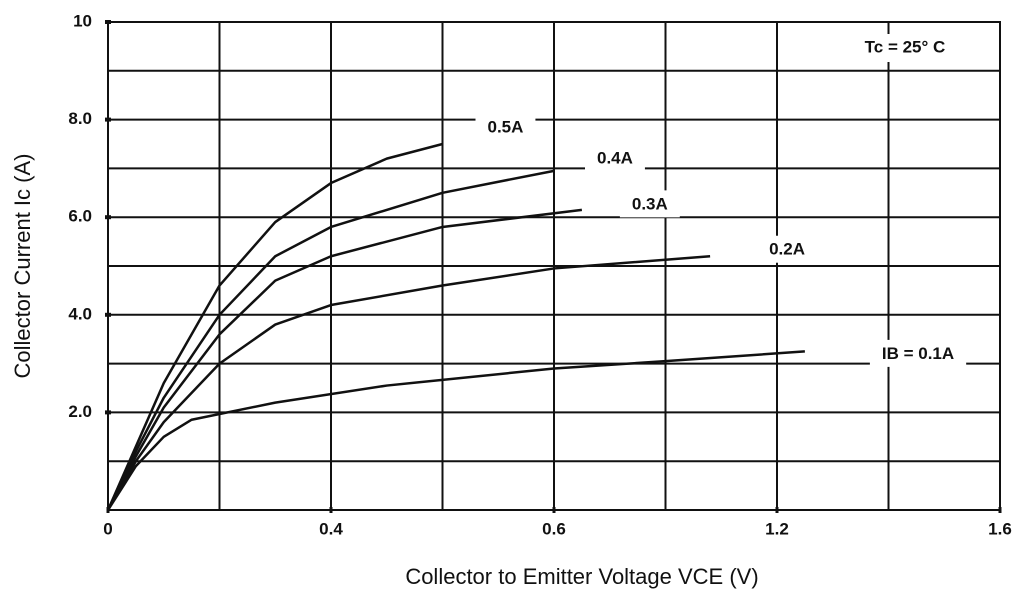 This screenshot has width=1019, height=594. Describe the element at coordinates (80, 118) in the screenshot. I see `y-tick-label: 8.0` at that location.